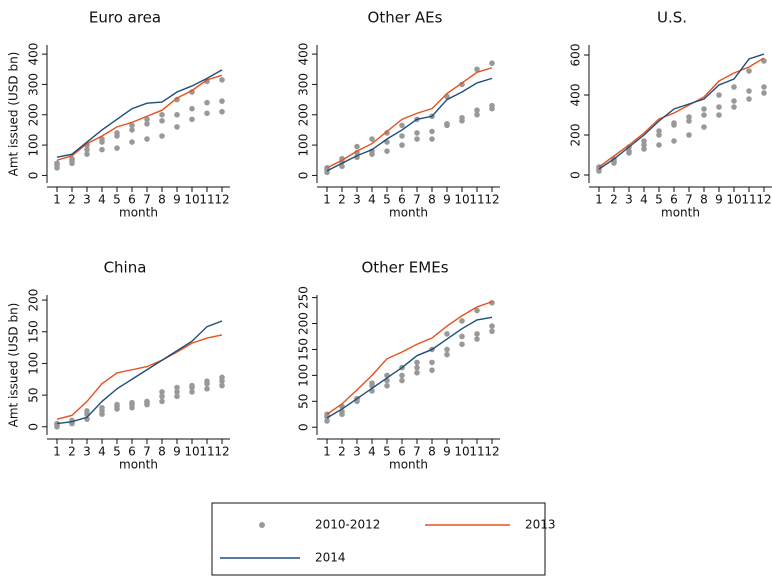  I want to click on y-tick-label: 250, so click(304, 297).